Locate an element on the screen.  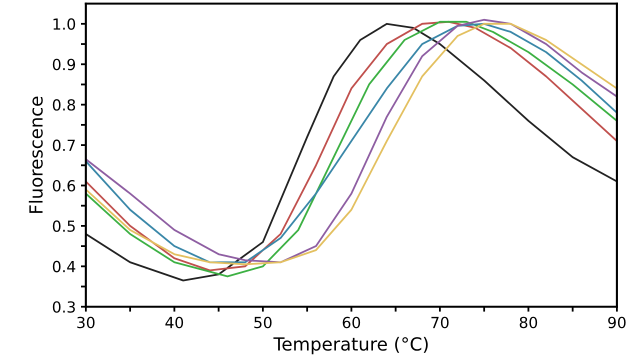
y-tick-label: 1.0 is located at coordinates (65, 24).